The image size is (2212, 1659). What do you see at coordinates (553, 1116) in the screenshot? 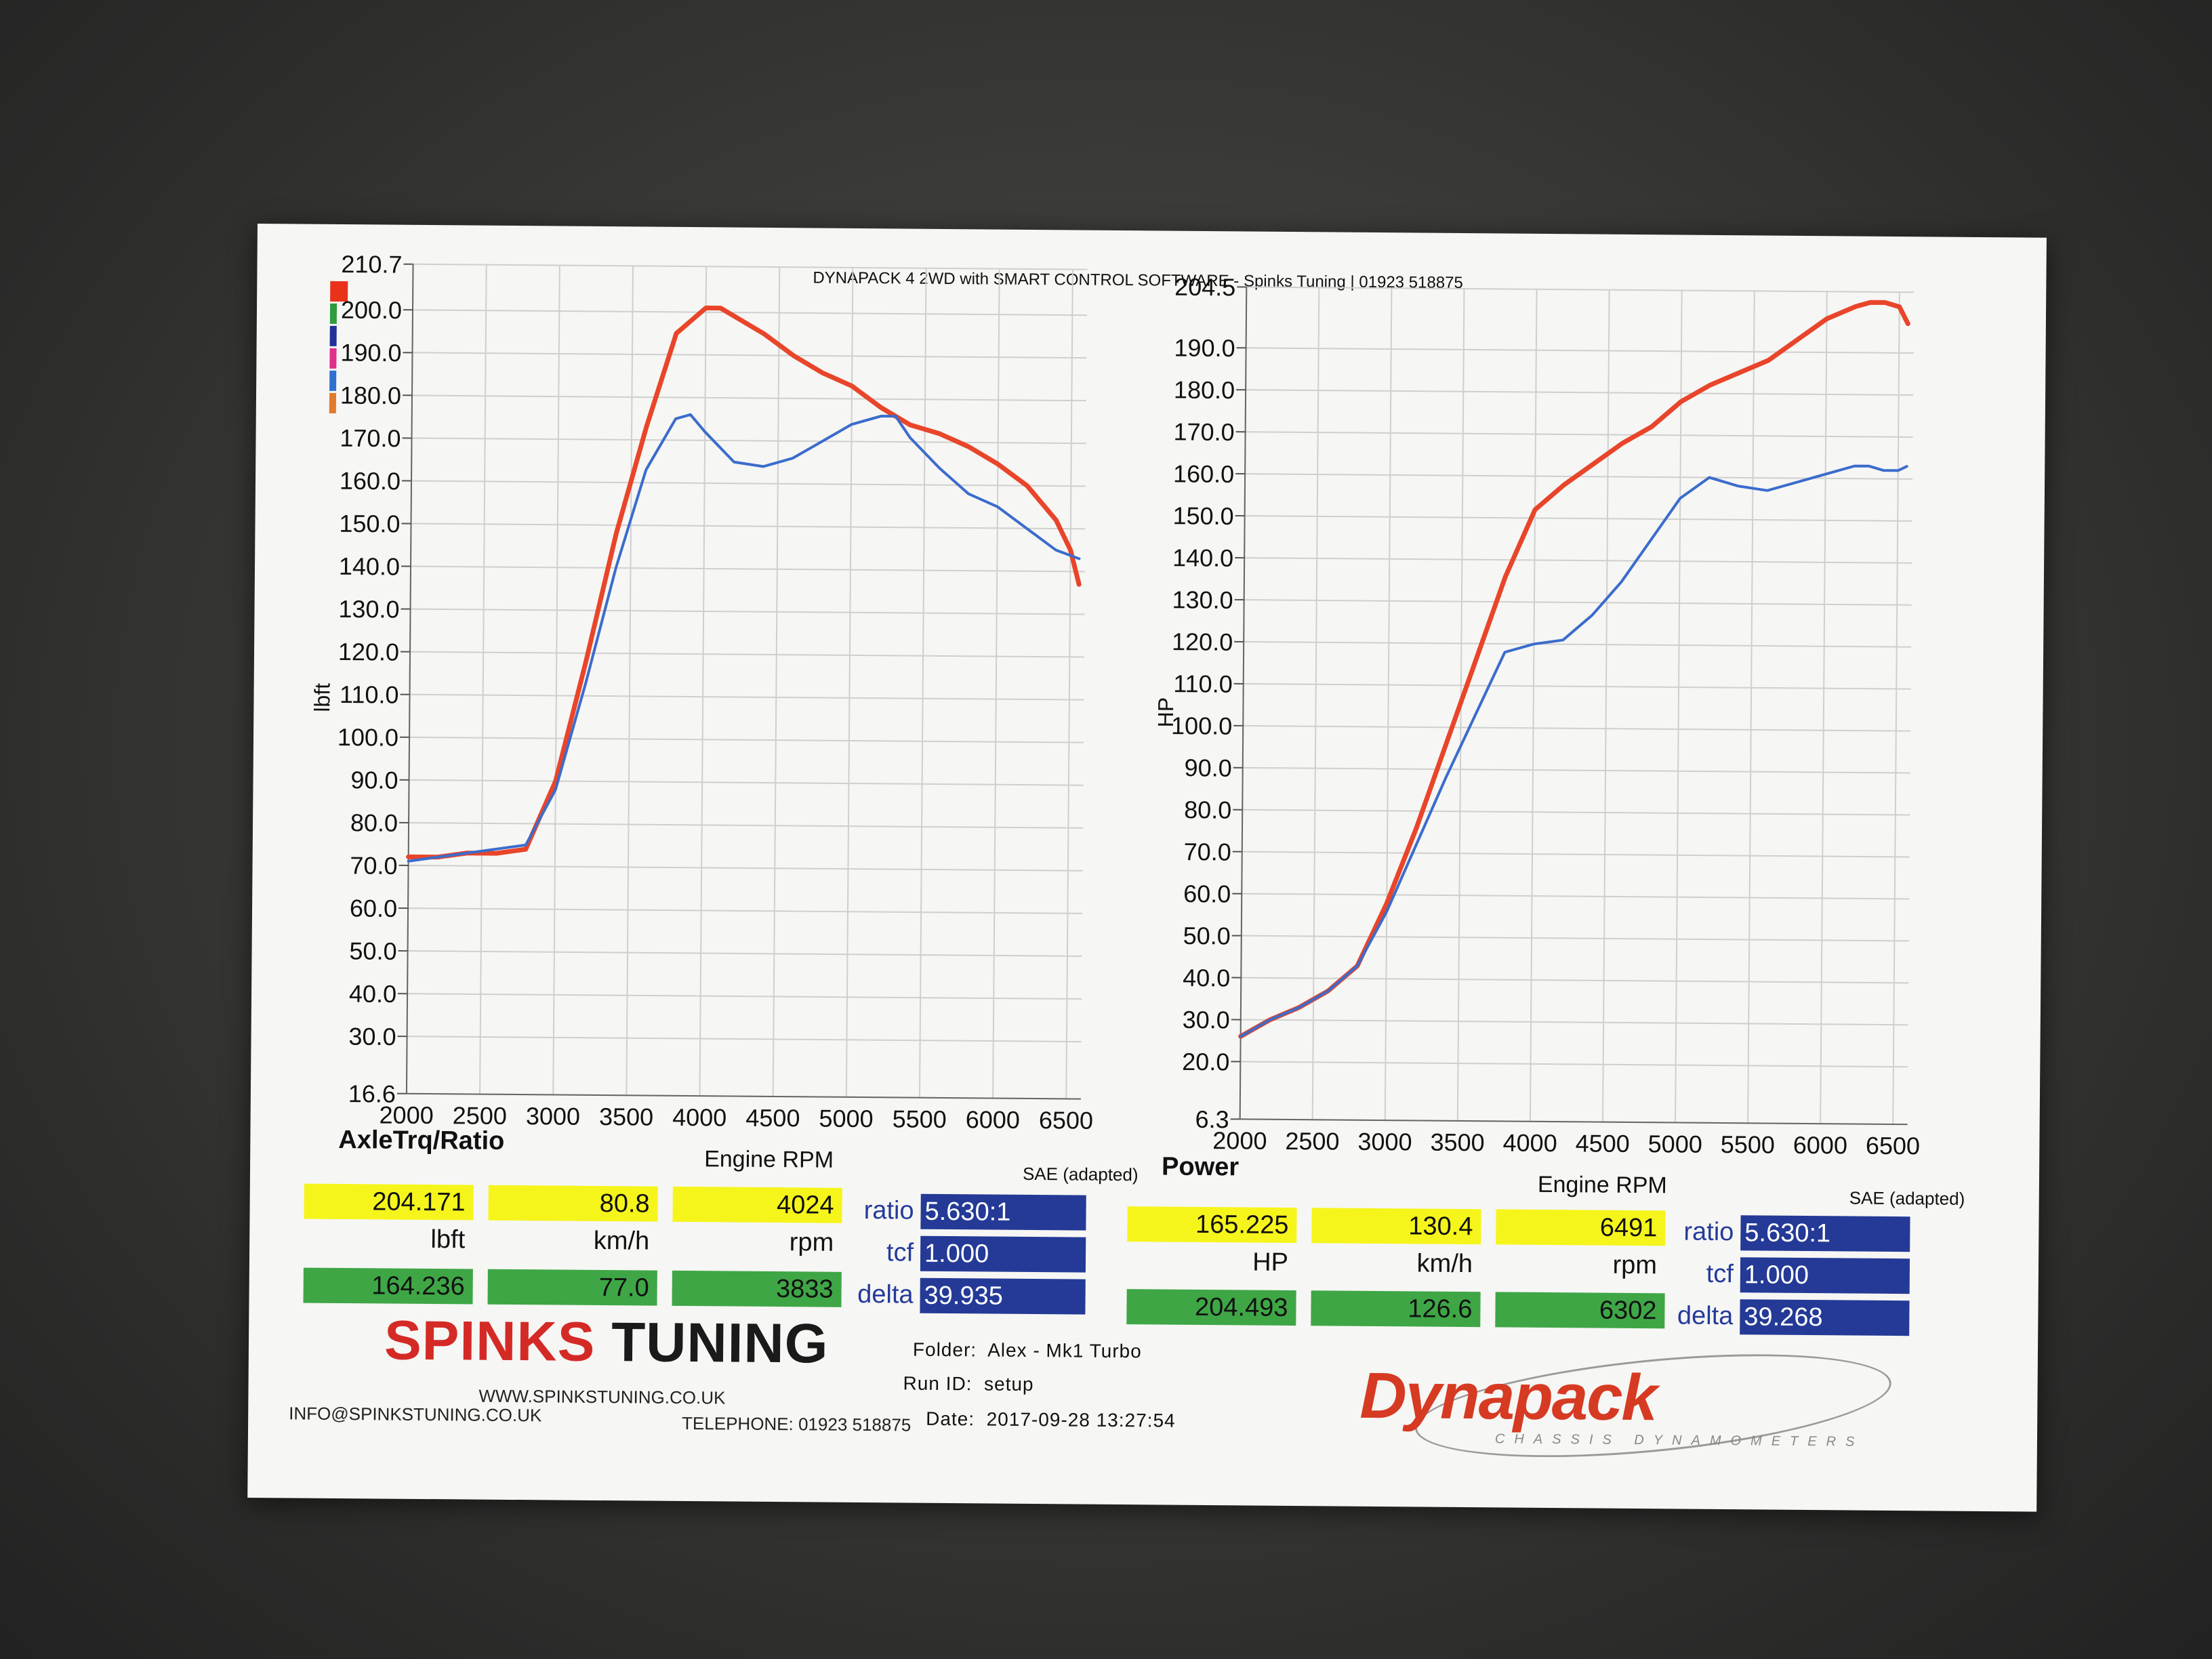
I see `torque-xtick-label-2: 3000` at bounding box center [553, 1116].